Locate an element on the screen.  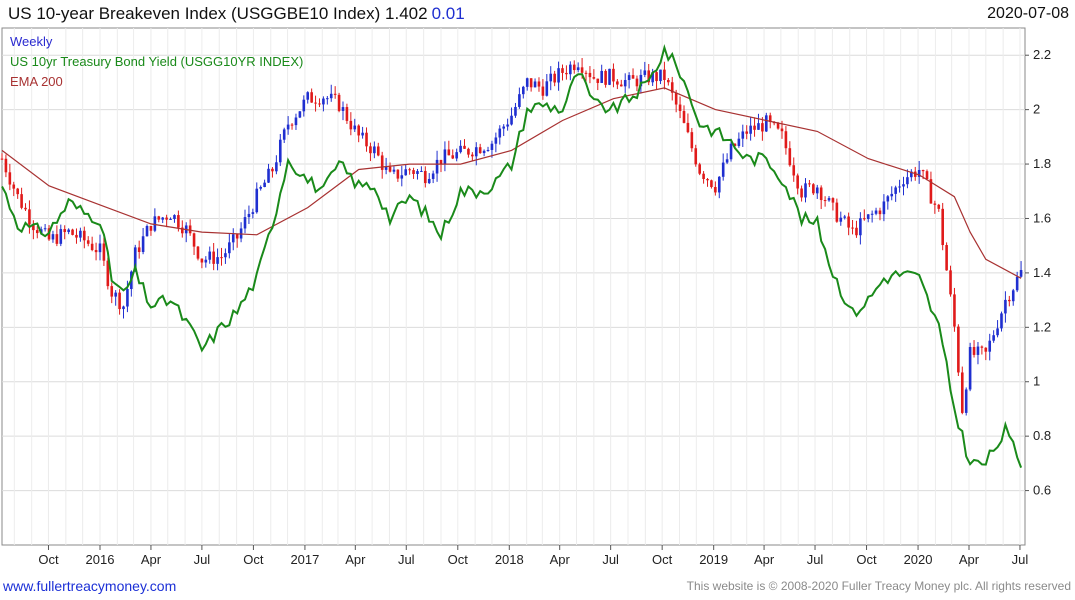
y-tick-label: 2.2 is located at coordinates (1042, 54).